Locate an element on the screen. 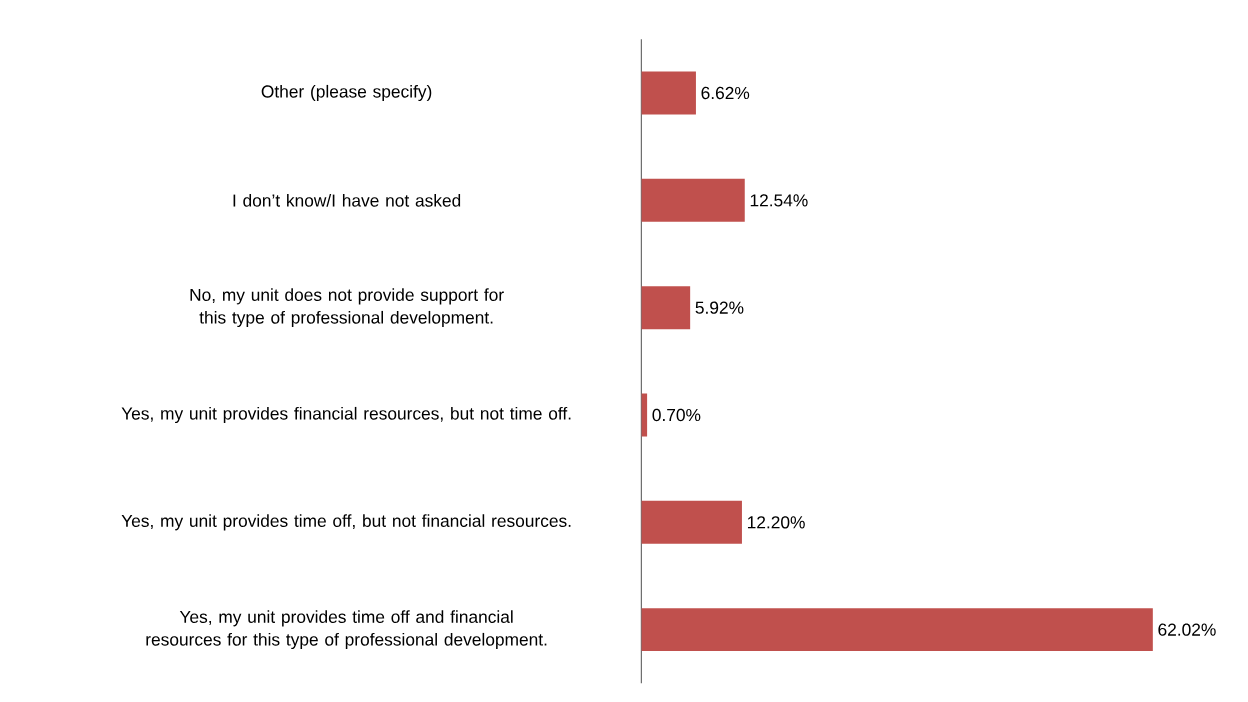  y-tick-label: Yes, my unit provides time off and financial resources for this type of professional development. is located at coordinates (346, 630).